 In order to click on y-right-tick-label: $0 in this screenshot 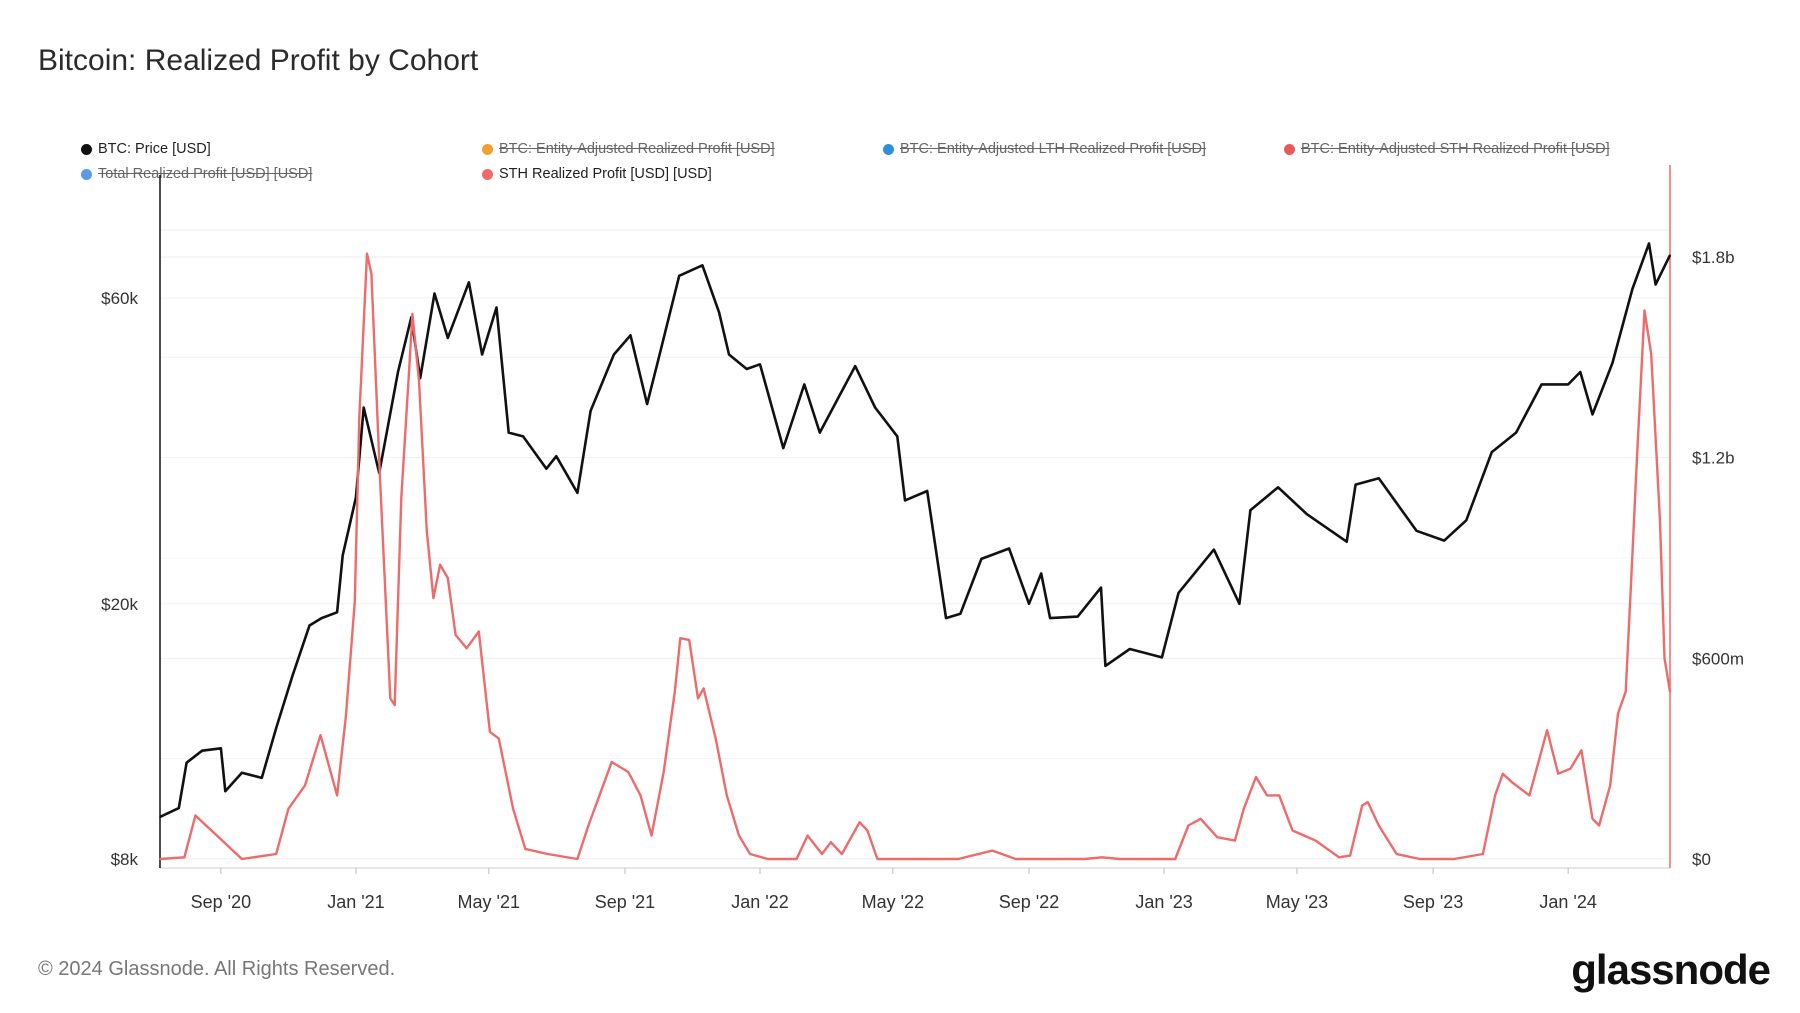, I will do `click(1701, 859)`.